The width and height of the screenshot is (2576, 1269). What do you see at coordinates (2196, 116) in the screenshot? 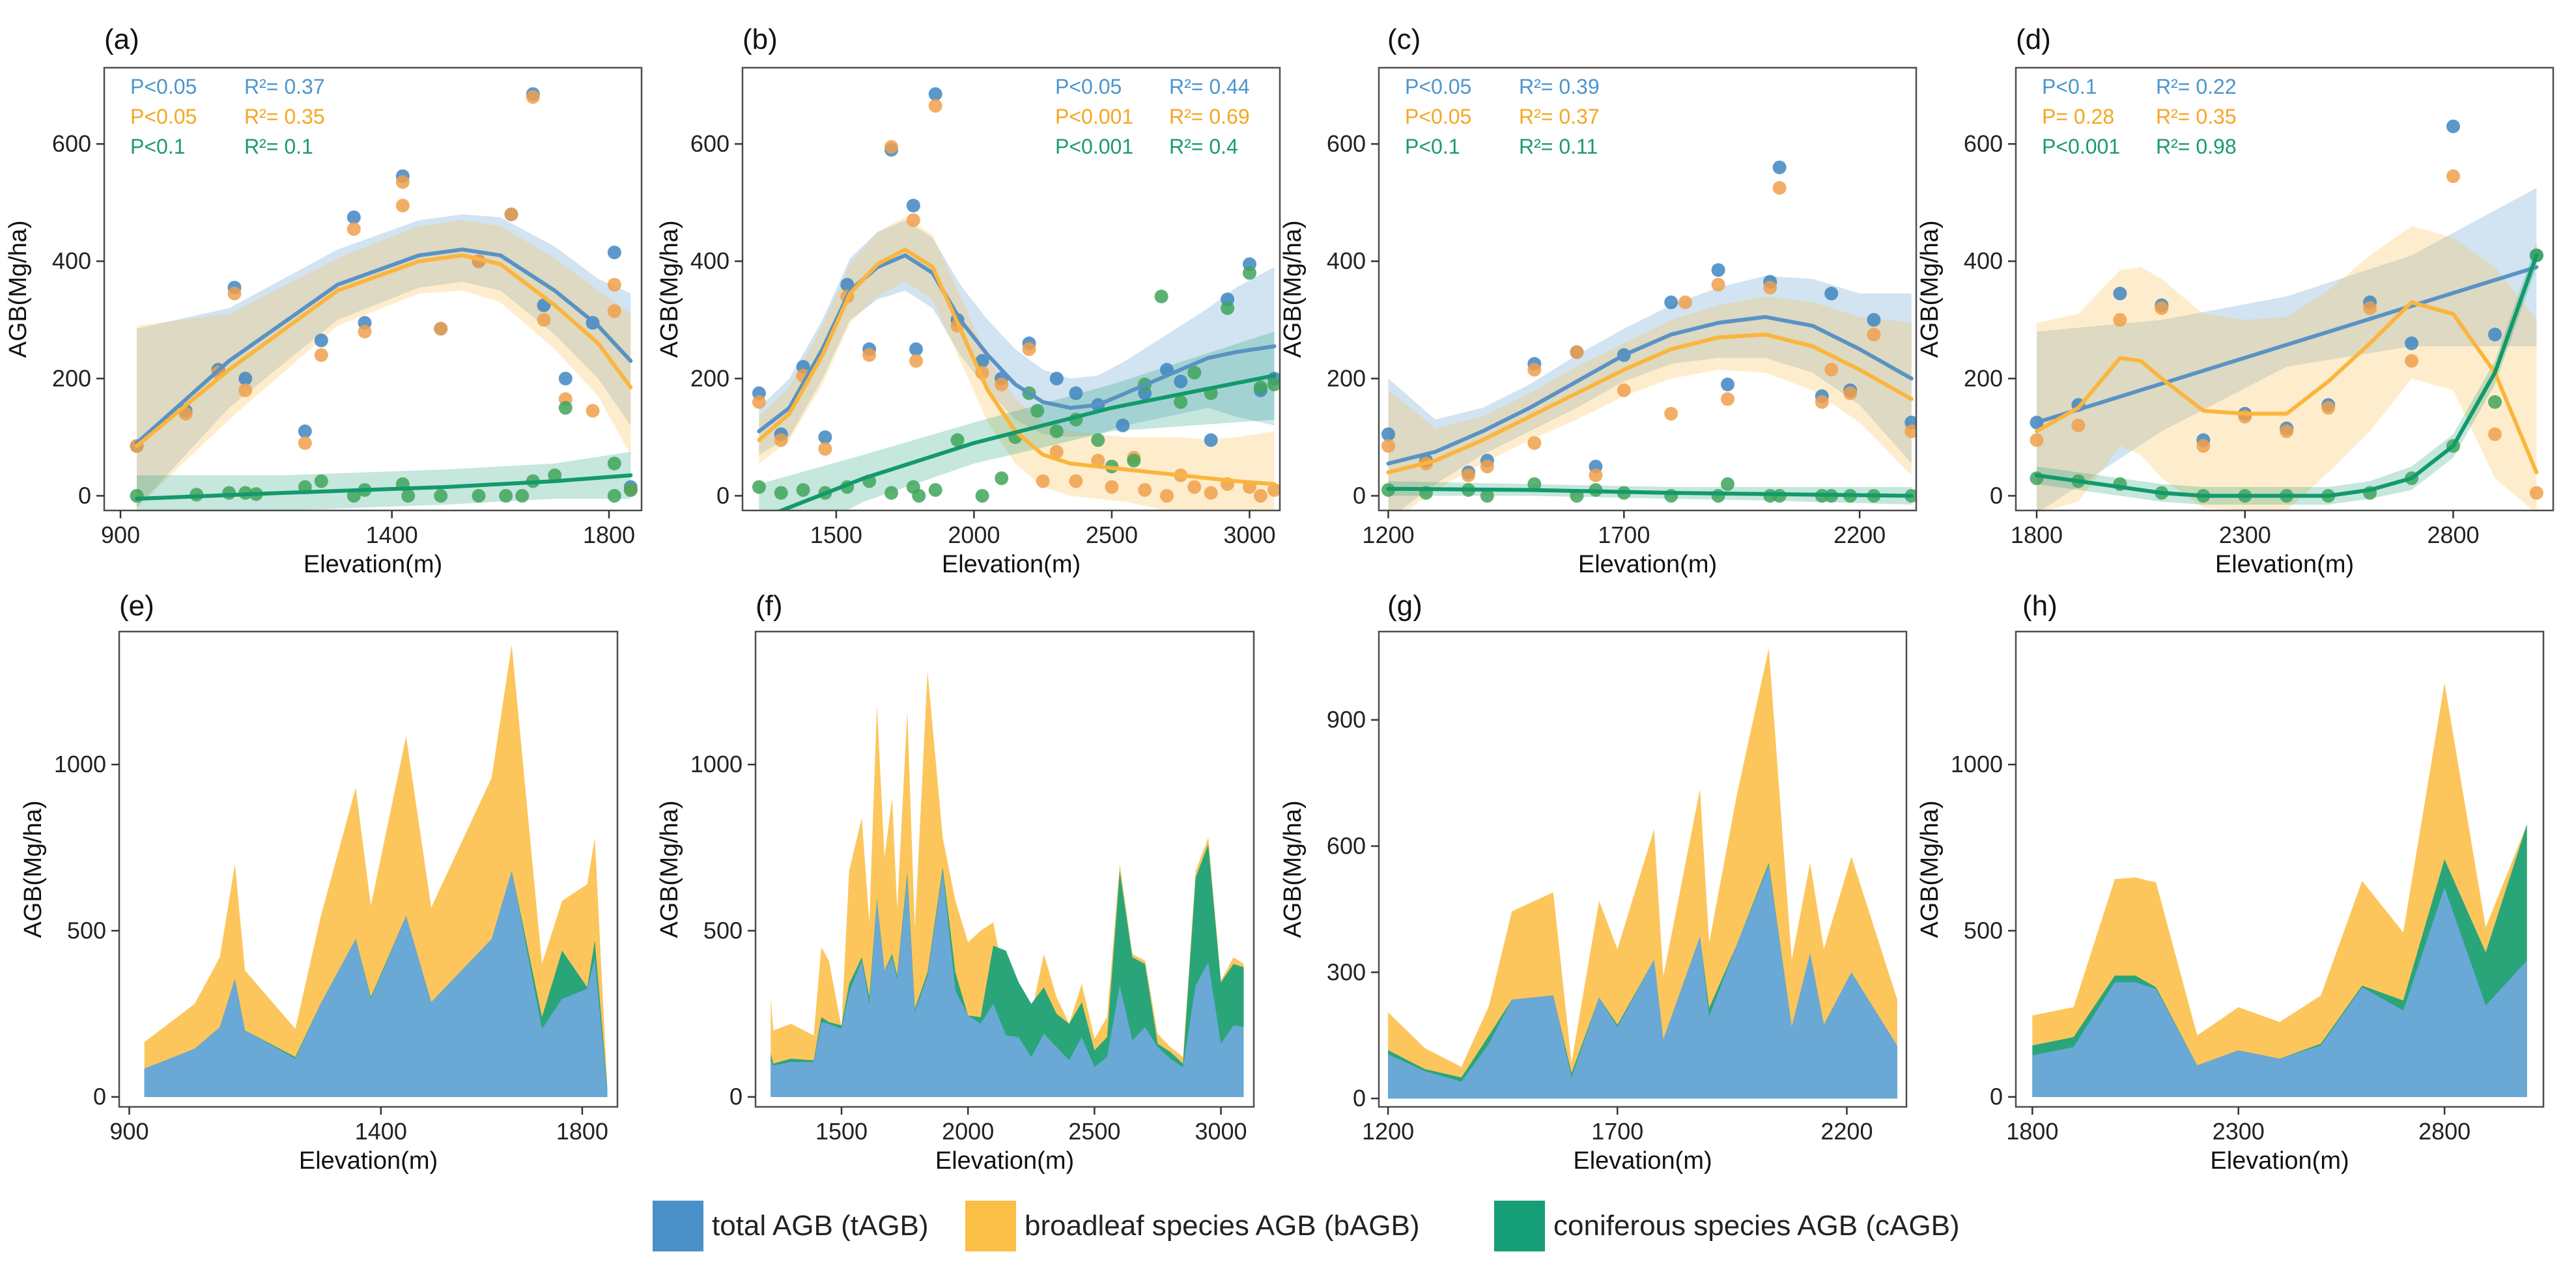
I see `stat-r2-broad: R²= 0.35` at bounding box center [2196, 116].